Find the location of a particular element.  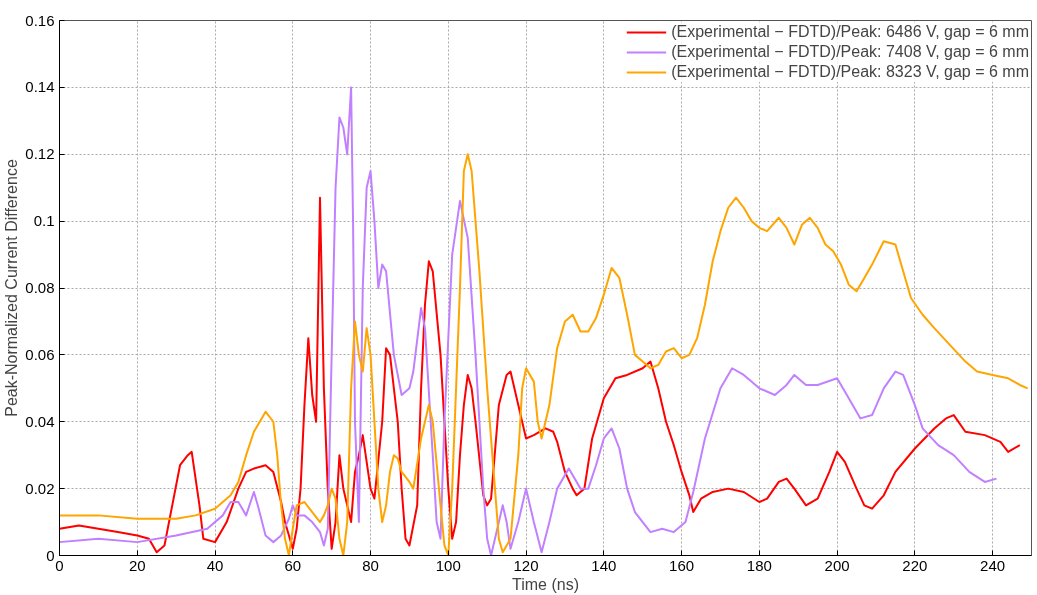

x-tick-label: 200 is located at coordinates (837, 565).